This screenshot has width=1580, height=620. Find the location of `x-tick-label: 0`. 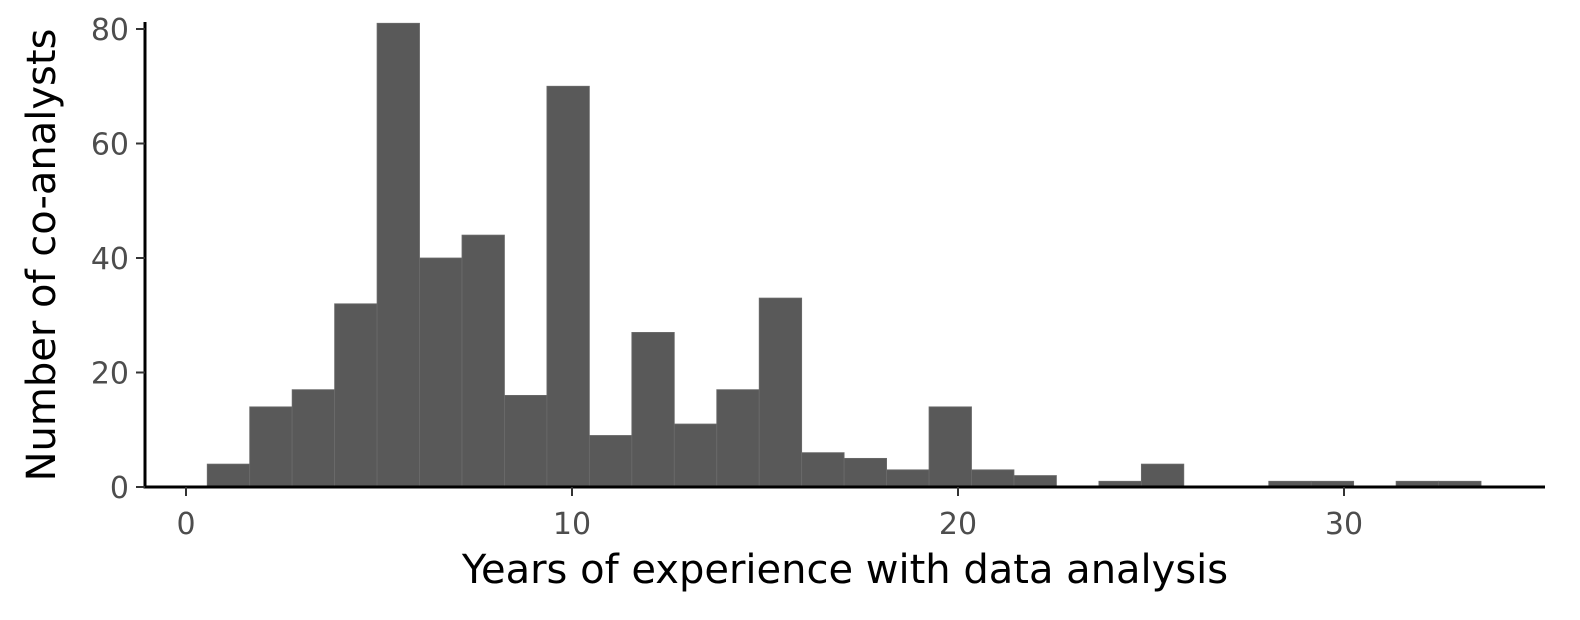

x-tick-label: 0 is located at coordinates (185, 524).